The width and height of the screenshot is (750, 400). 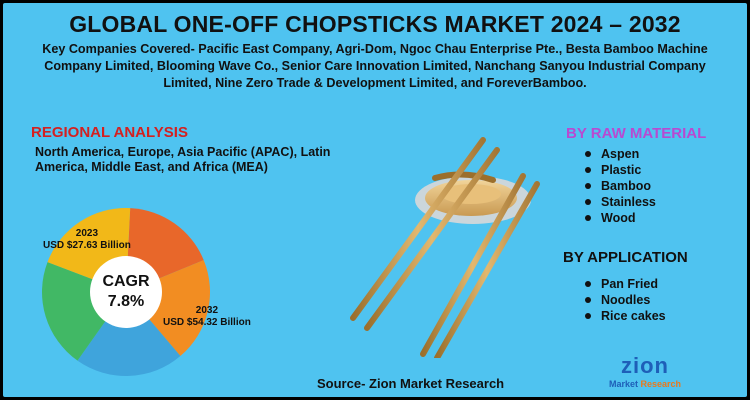 I want to click on raw-material-title: BY RAW MATERIAL, so click(x=636, y=133).